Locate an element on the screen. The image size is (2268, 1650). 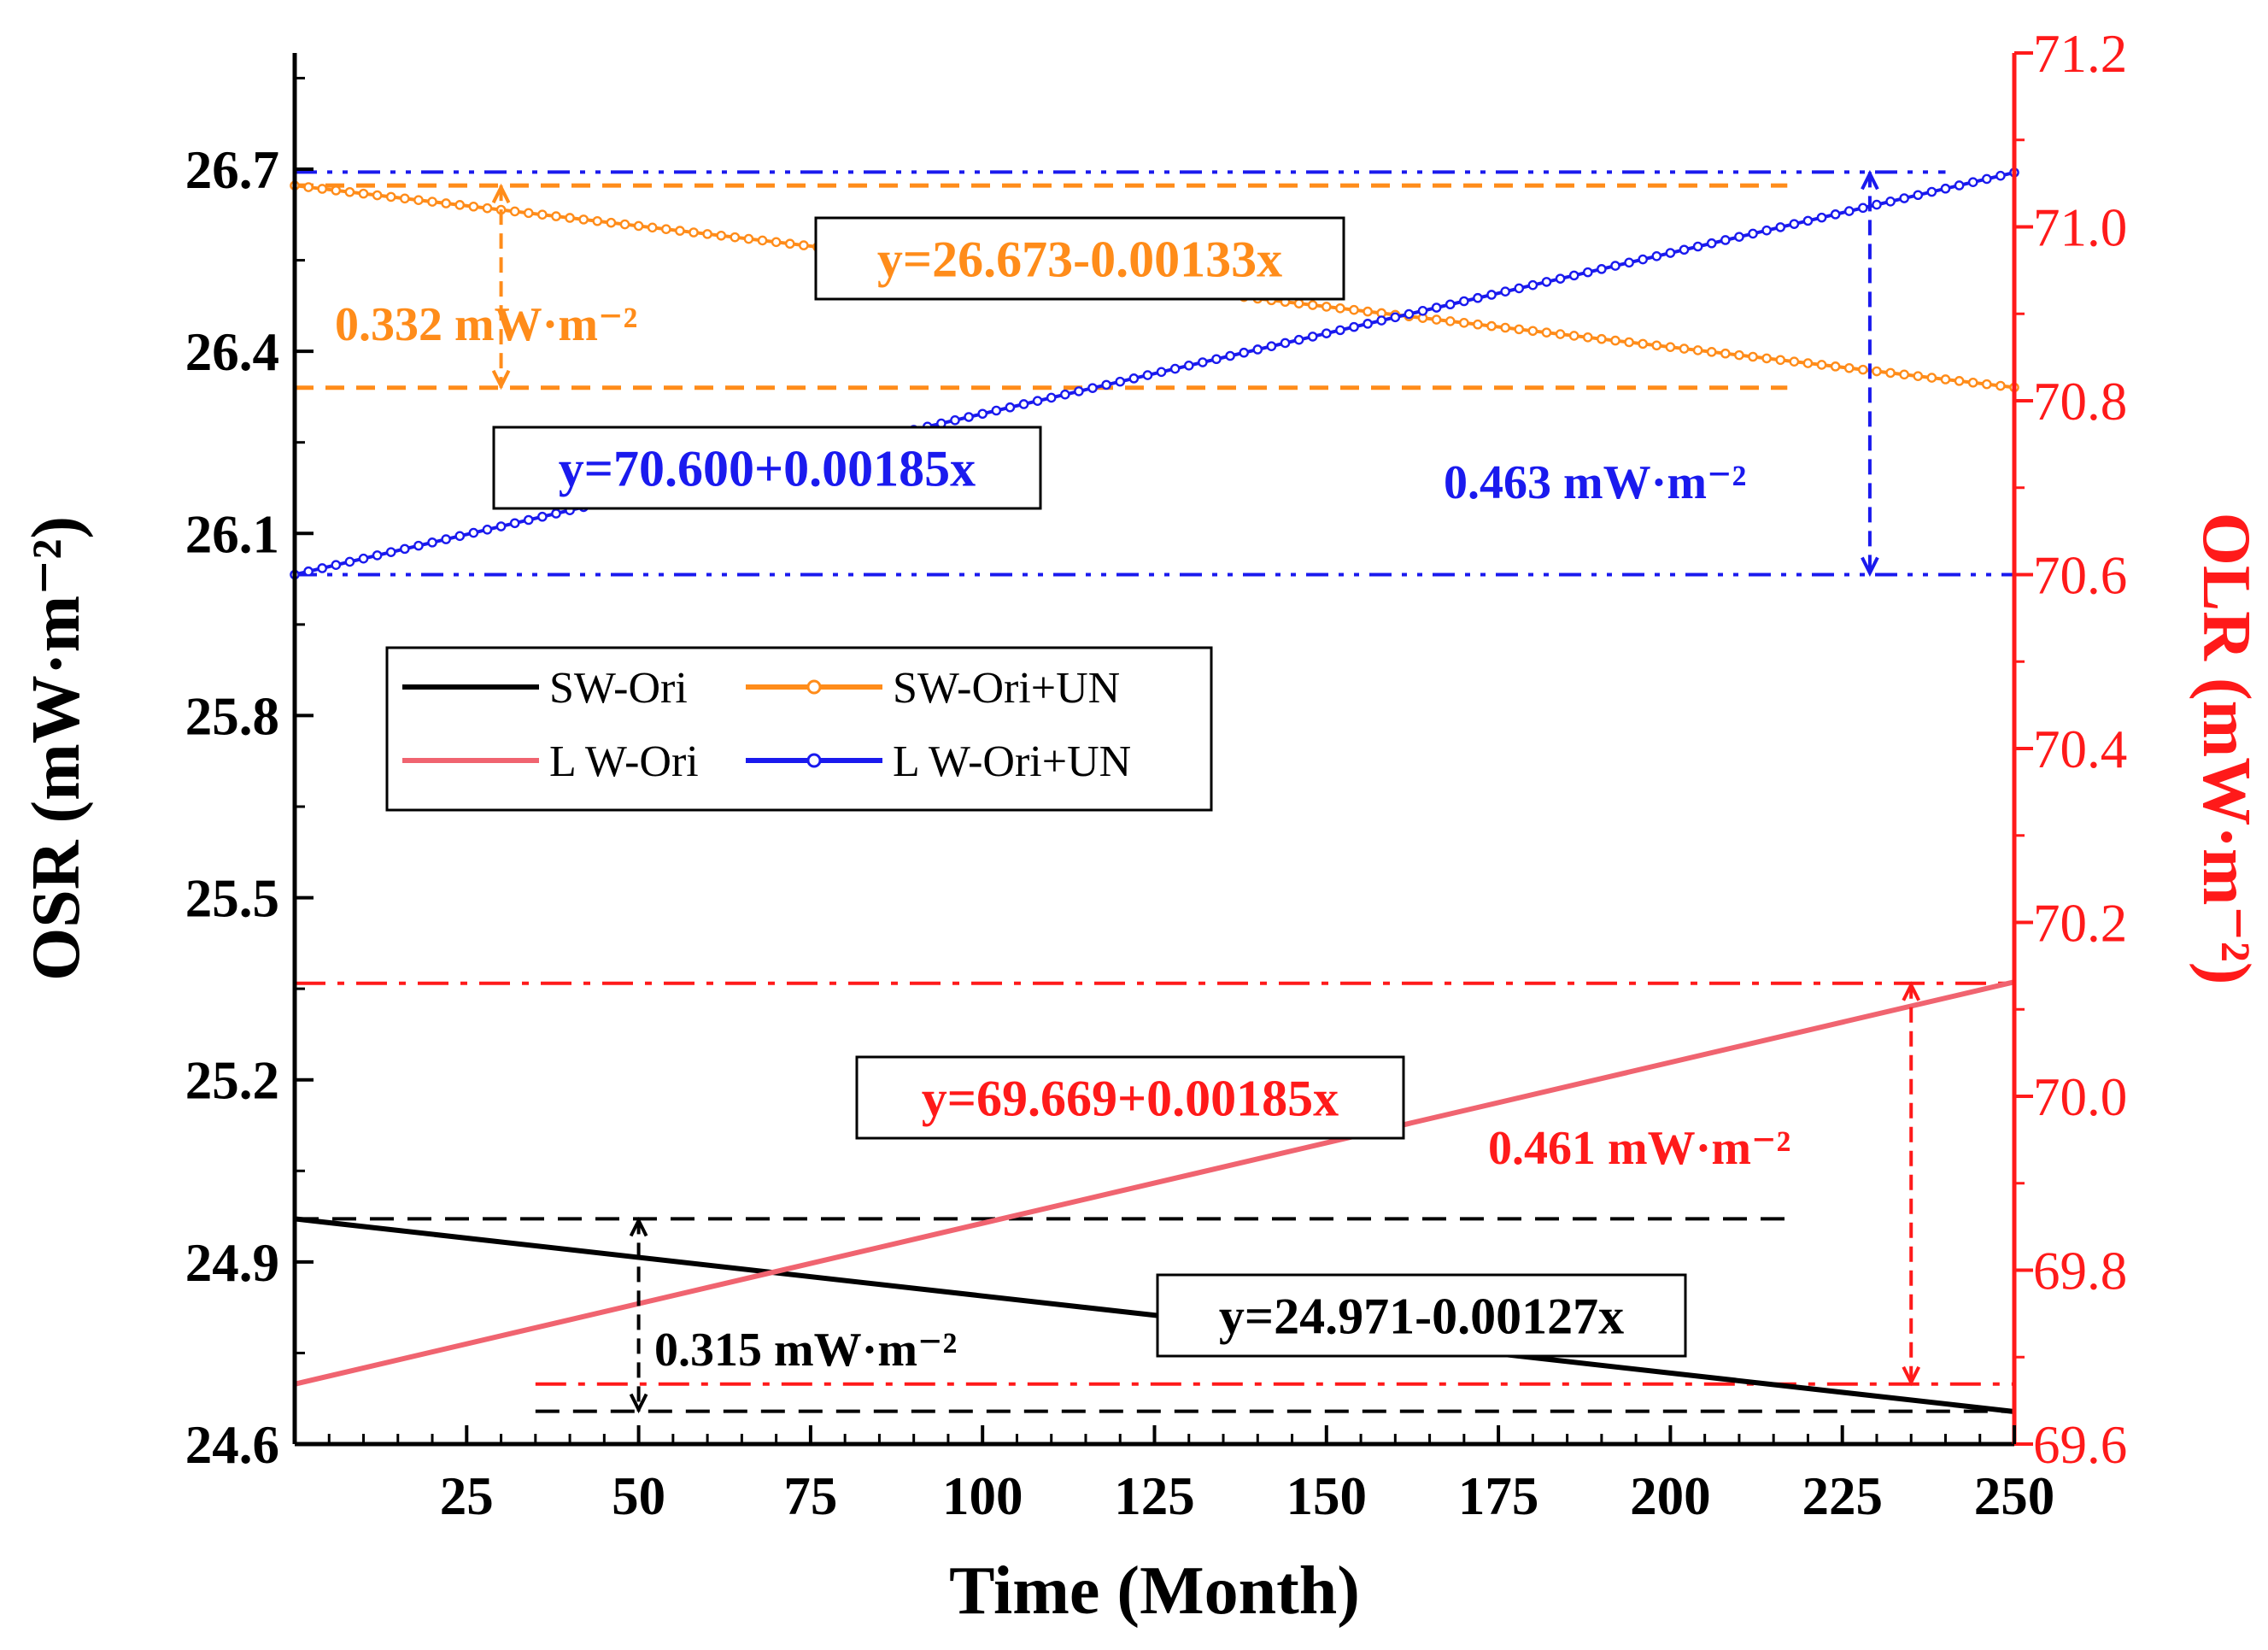
x-axis-title: Time (Month) is located at coordinates (1154, 1591).